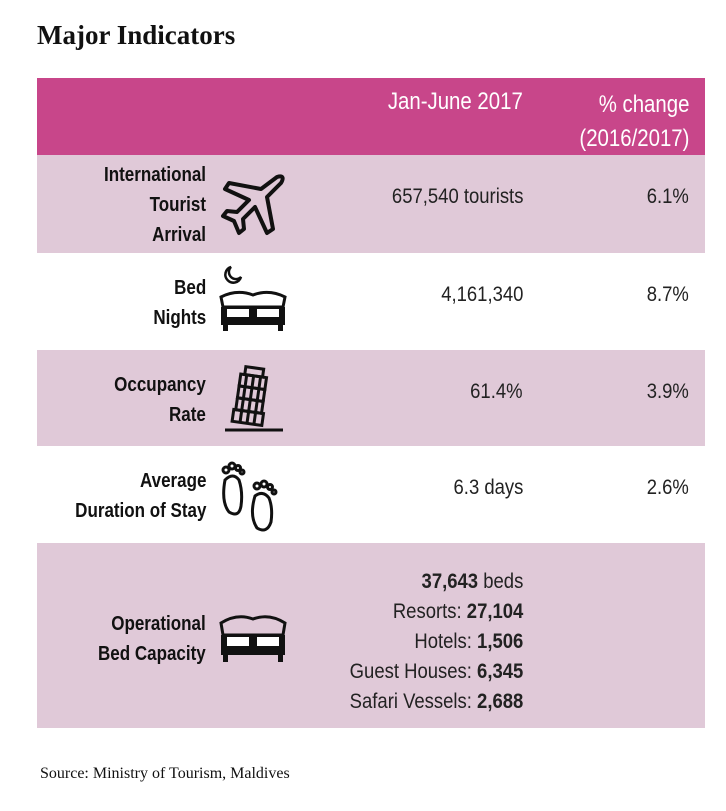  Describe the element at coordinates (667, 294) in the screenshot. I see `row-change: 8.7%` at that location.